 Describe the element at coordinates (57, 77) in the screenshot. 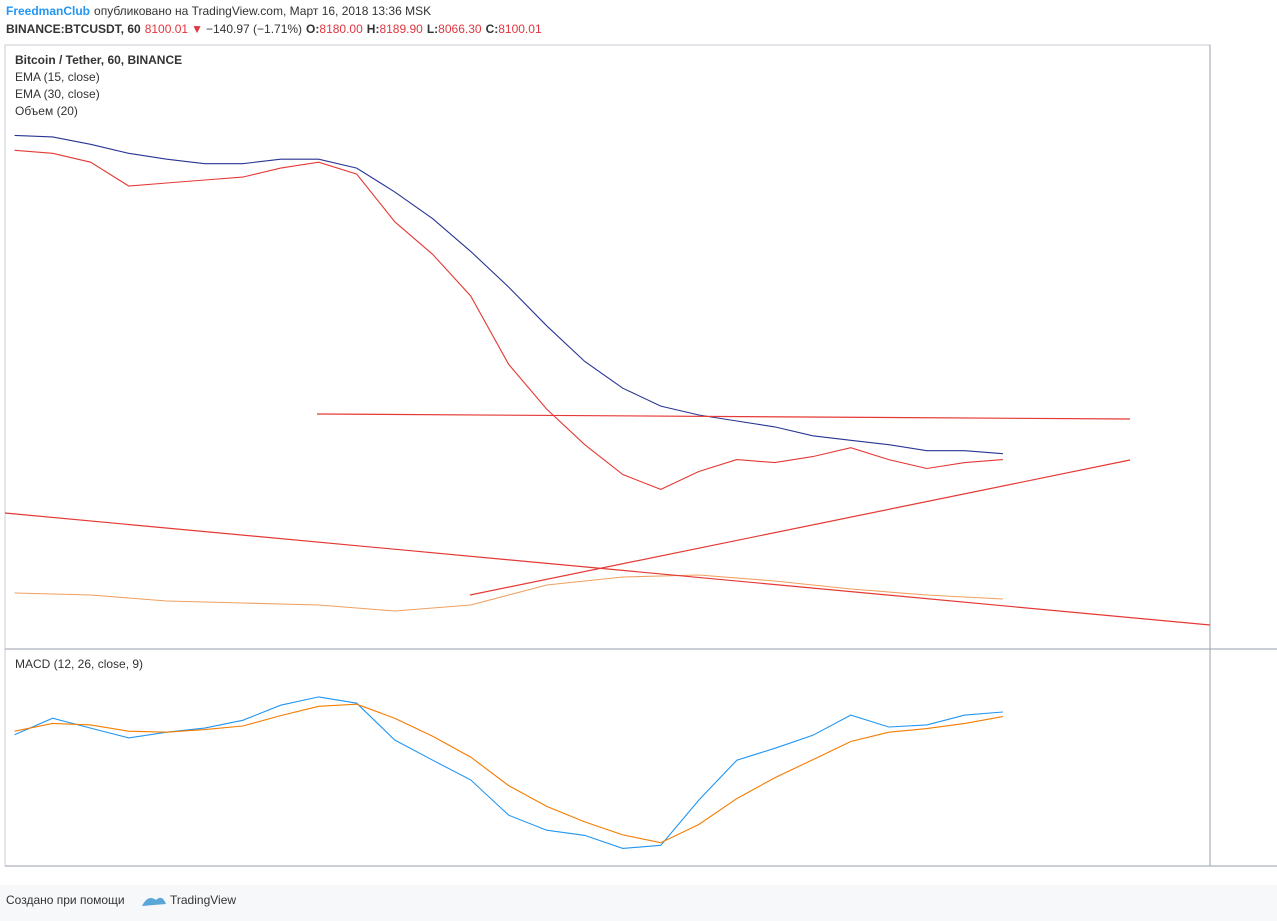

I see `legend-ema15: EMA (15, close)` at that location.